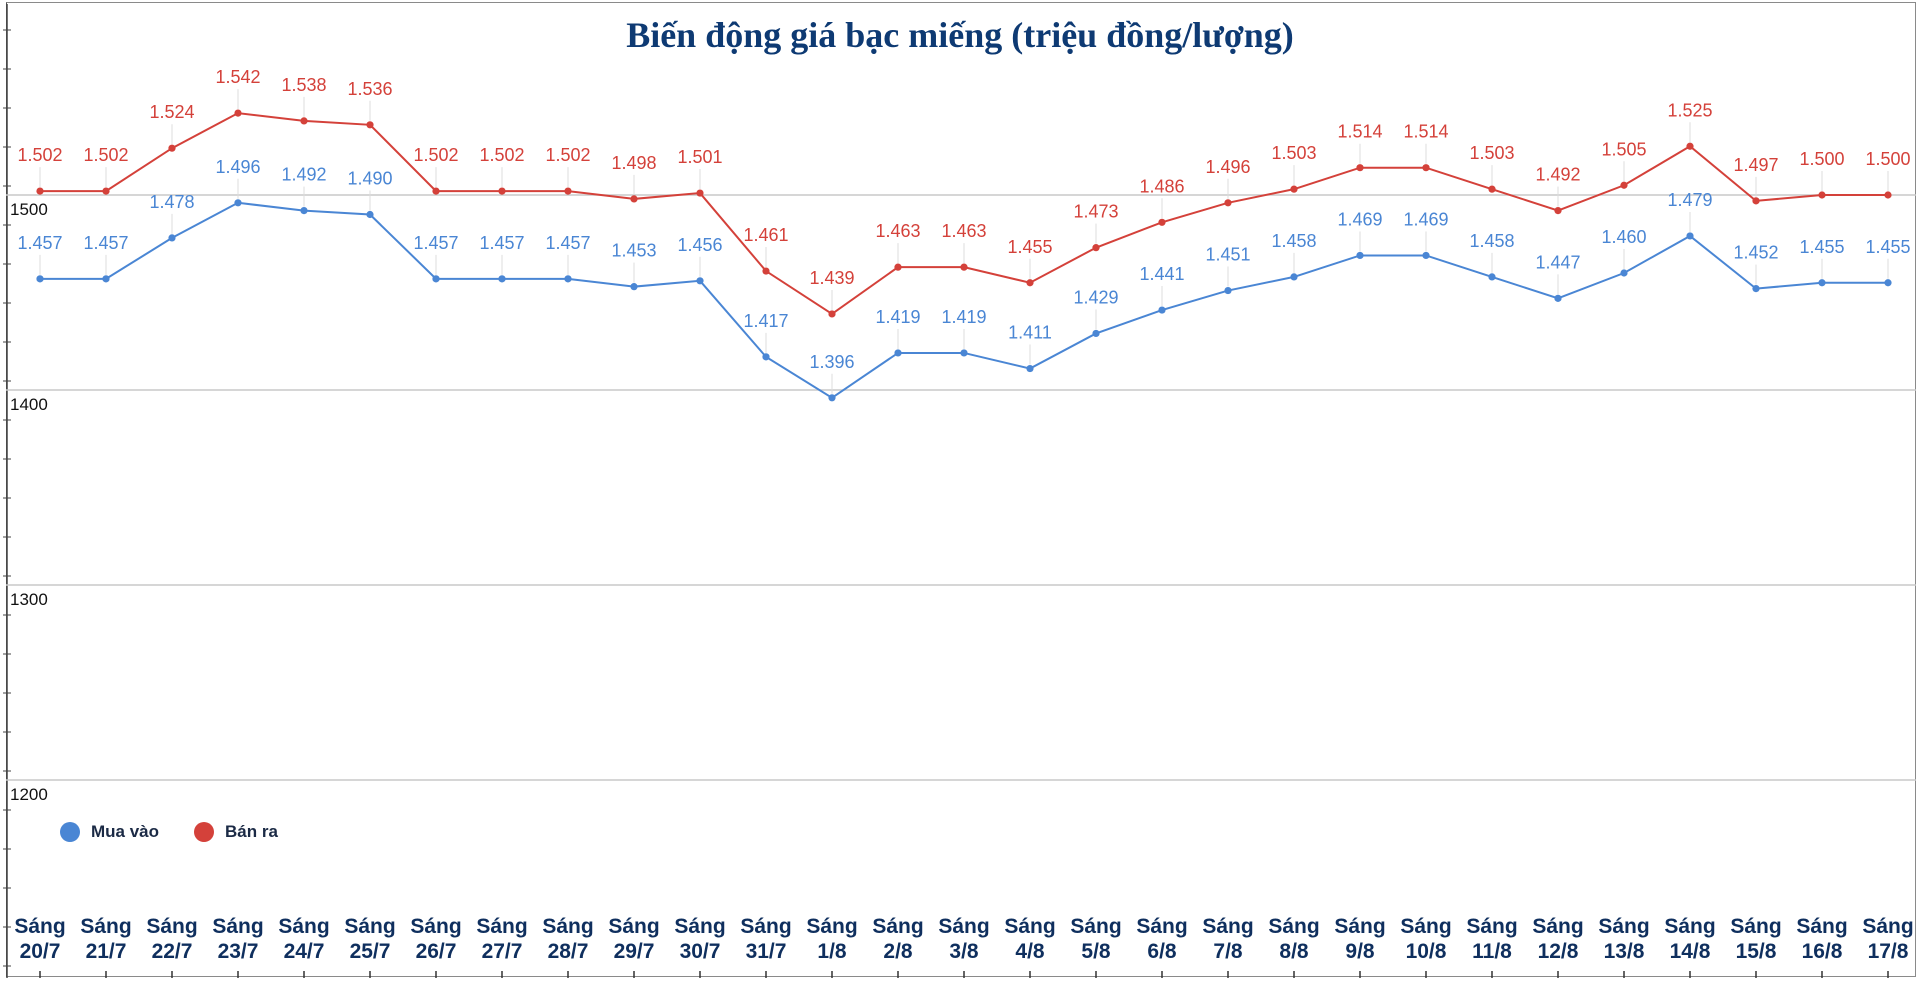  Describe the element at coordinates (435, 243) in the screenshot. I see `data-label-0-6: 1.457` at that location.